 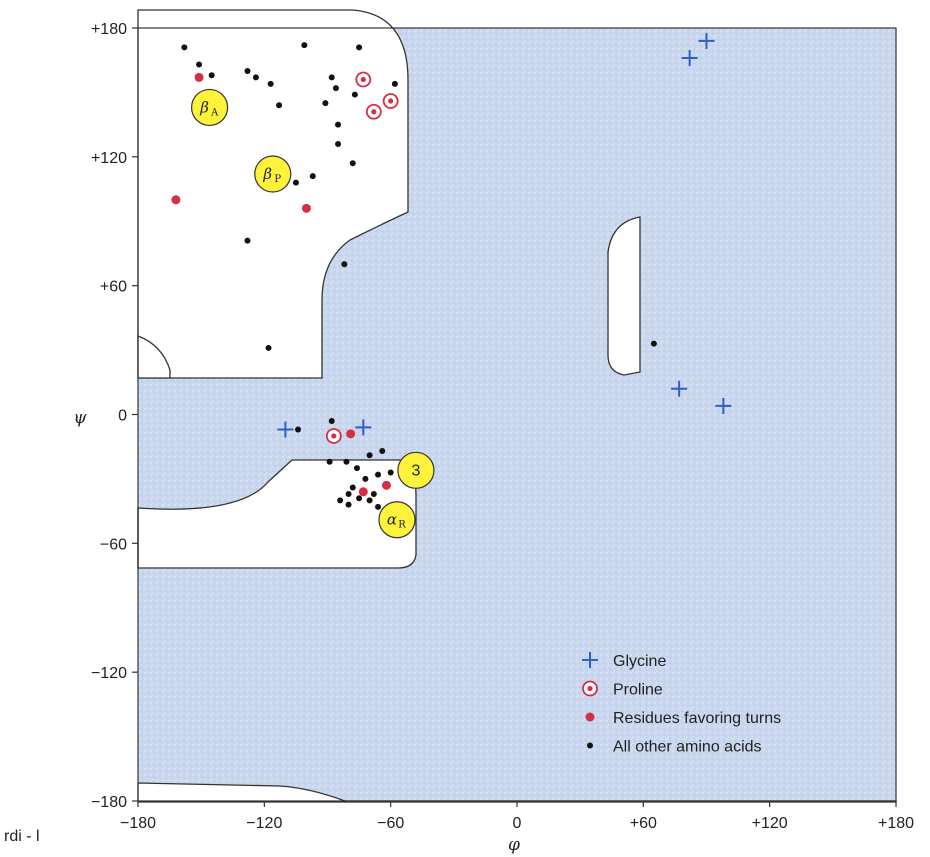 I want to click on legend-label: Residues favoring turns, so click(x=697, y=718).